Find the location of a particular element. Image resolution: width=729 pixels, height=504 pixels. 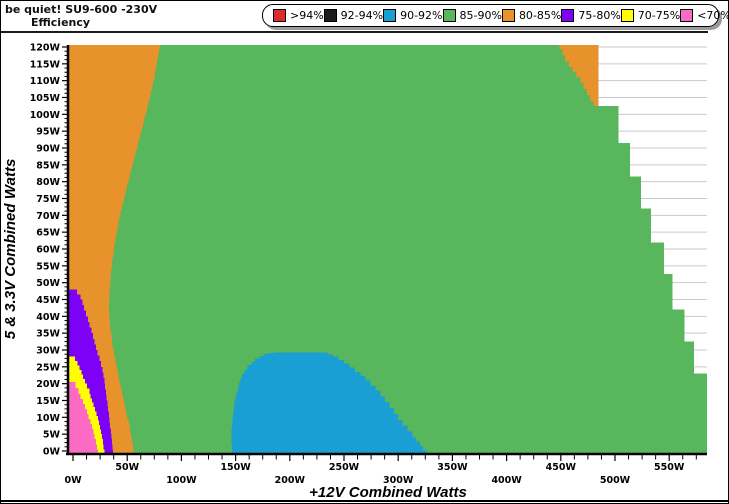

legend-label: <70% is located at coordinates (713, 15).